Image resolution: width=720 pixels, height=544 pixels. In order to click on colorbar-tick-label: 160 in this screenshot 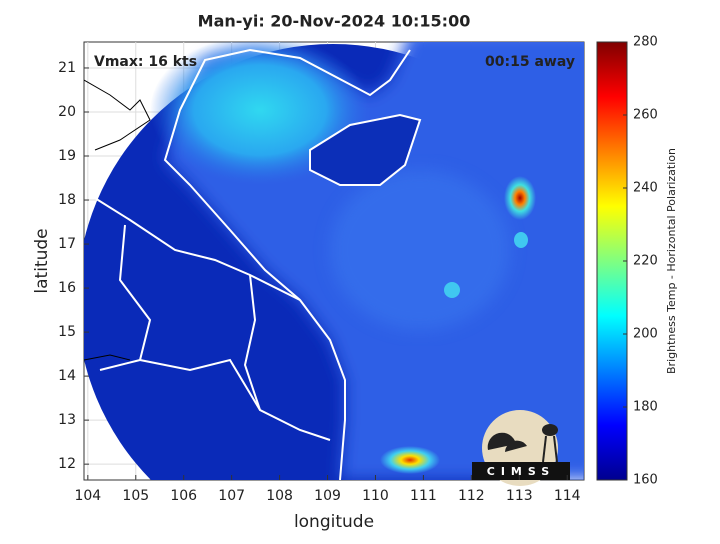, I will do `click(645, 480)`.